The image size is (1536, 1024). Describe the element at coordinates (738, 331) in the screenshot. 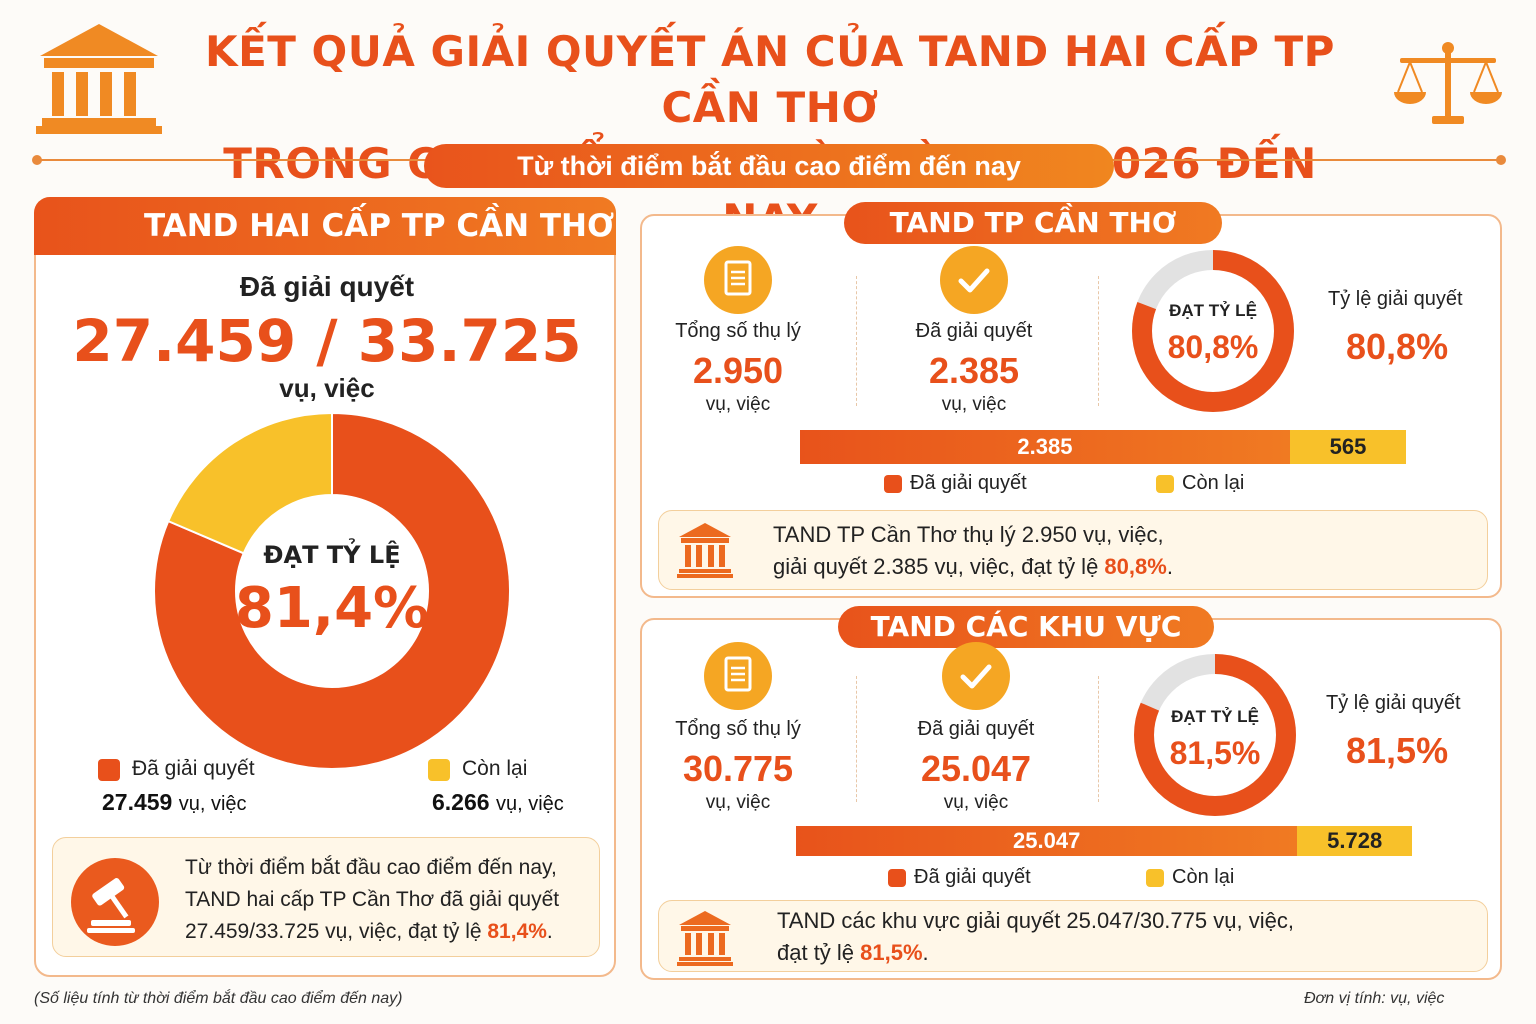

I see `city-total-label: Tổng số thụ lý` at that location.